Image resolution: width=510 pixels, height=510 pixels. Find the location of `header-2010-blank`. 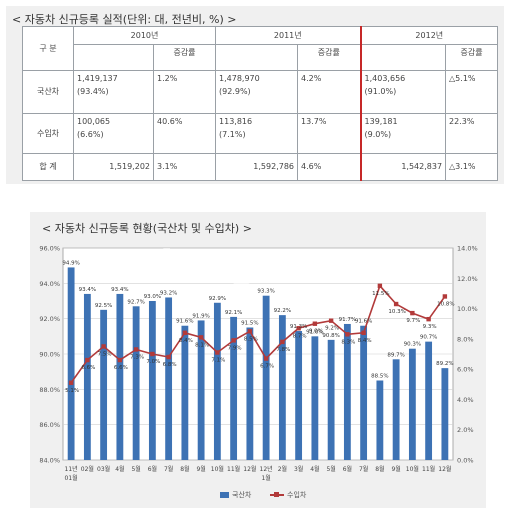

header-2010-blank is located at coordinates (113, 58).